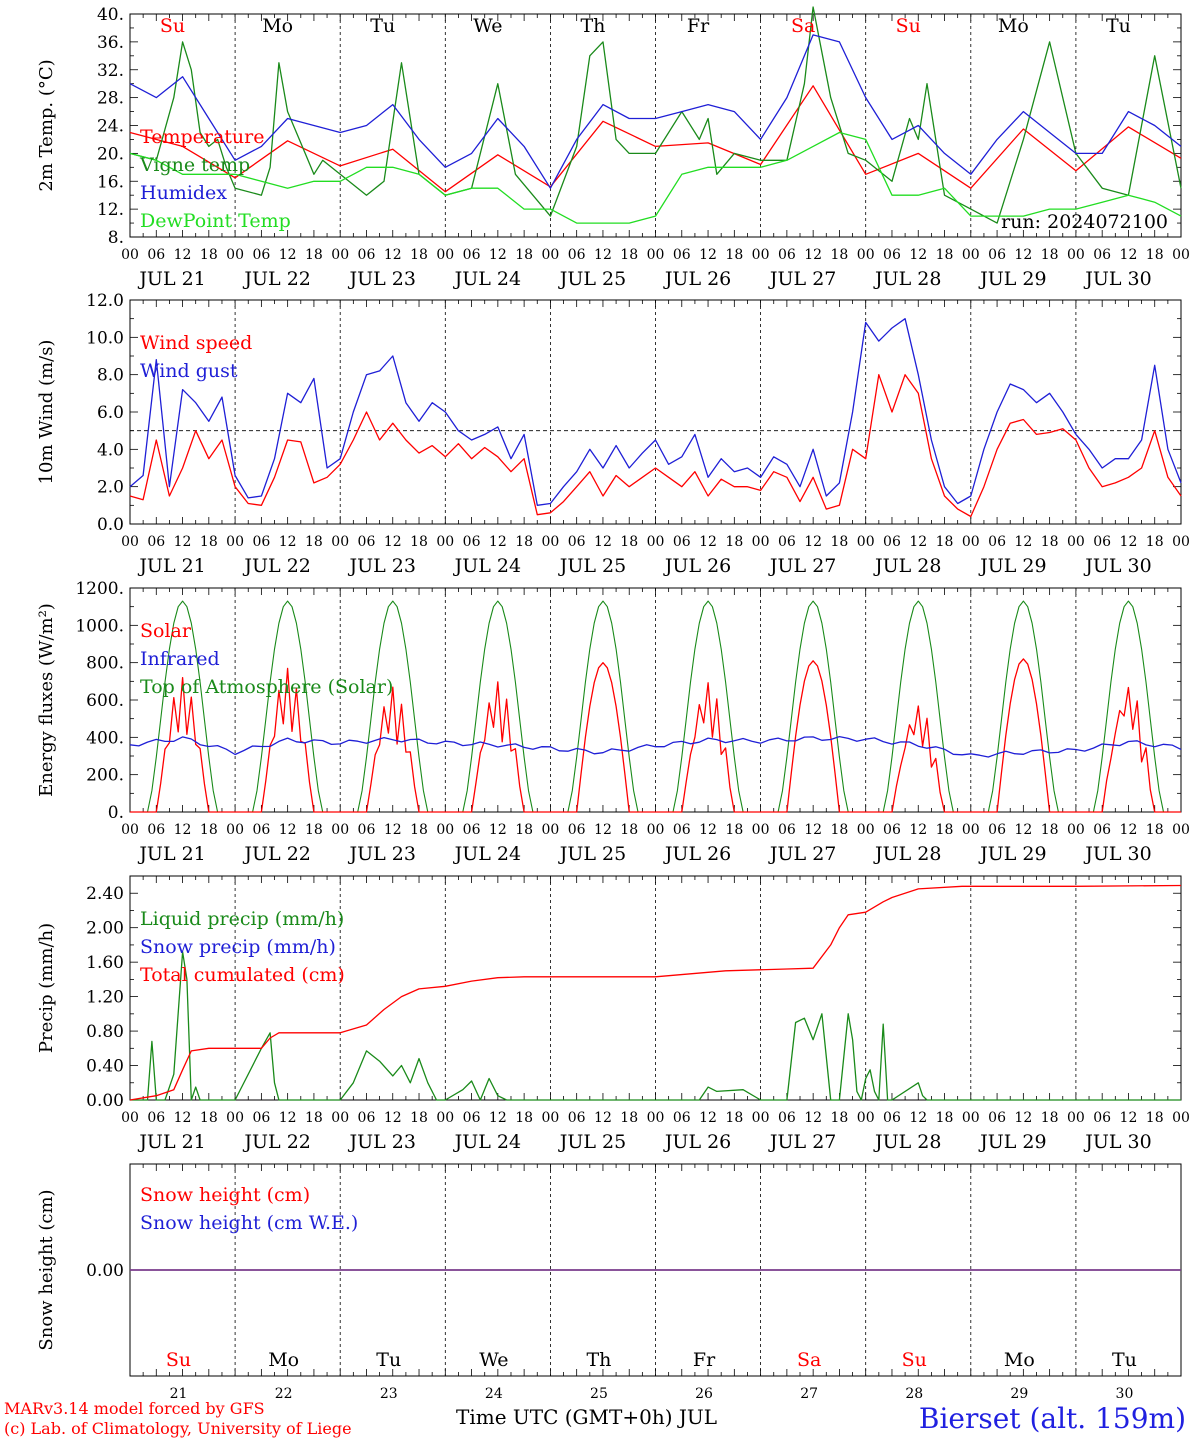  Describe the element at coordinates (907, 854) in the screenshot. I see `energy-date-label: JUL 28` at that location.